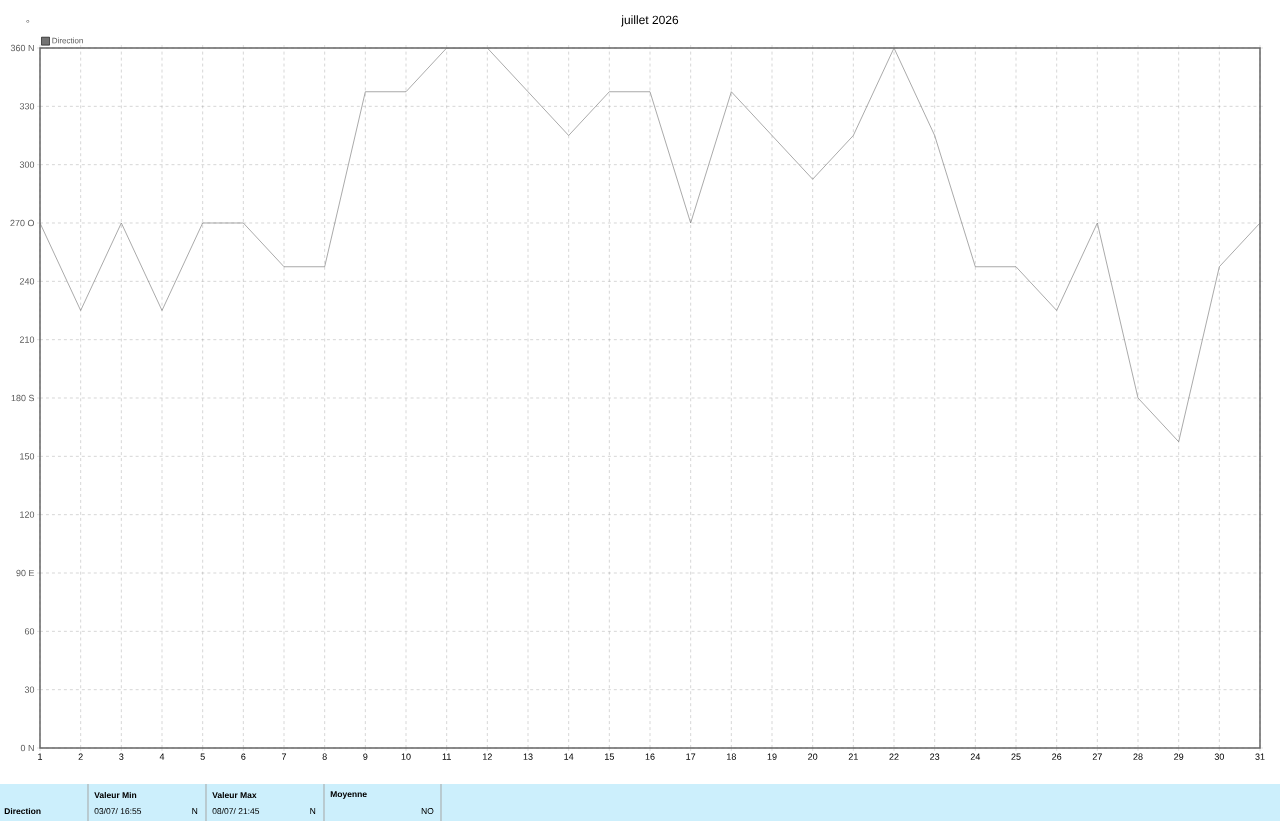 This screenshot has width=1280, height=821. What do you see at coordinates (691, 756) in the screenshot?
I see `x-tick-label: 17` at bounding box center [691, 756].